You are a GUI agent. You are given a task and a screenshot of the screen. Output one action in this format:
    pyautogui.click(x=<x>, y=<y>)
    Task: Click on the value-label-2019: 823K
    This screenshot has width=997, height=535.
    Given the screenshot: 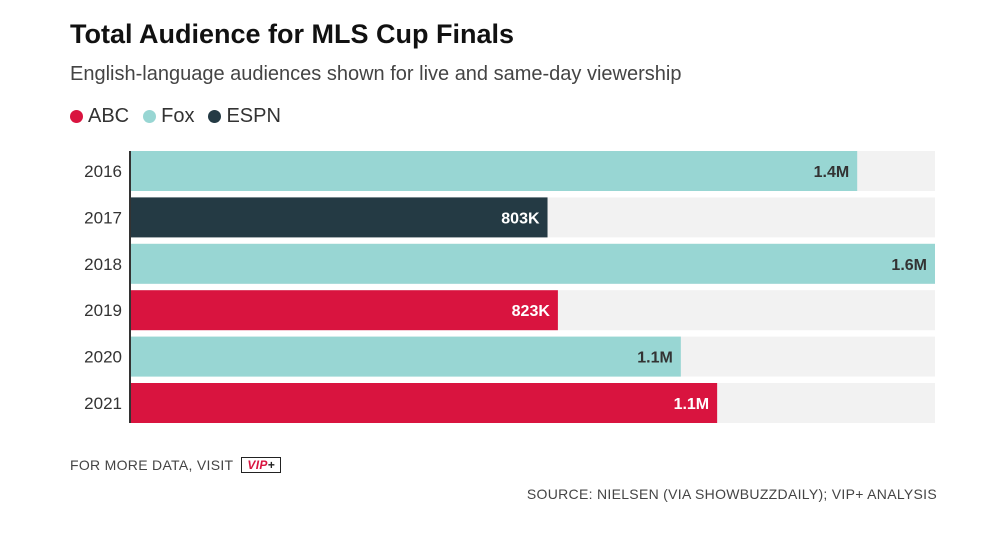 What is the action you would take?
    pyautogui.click(x=531, y=311)
    